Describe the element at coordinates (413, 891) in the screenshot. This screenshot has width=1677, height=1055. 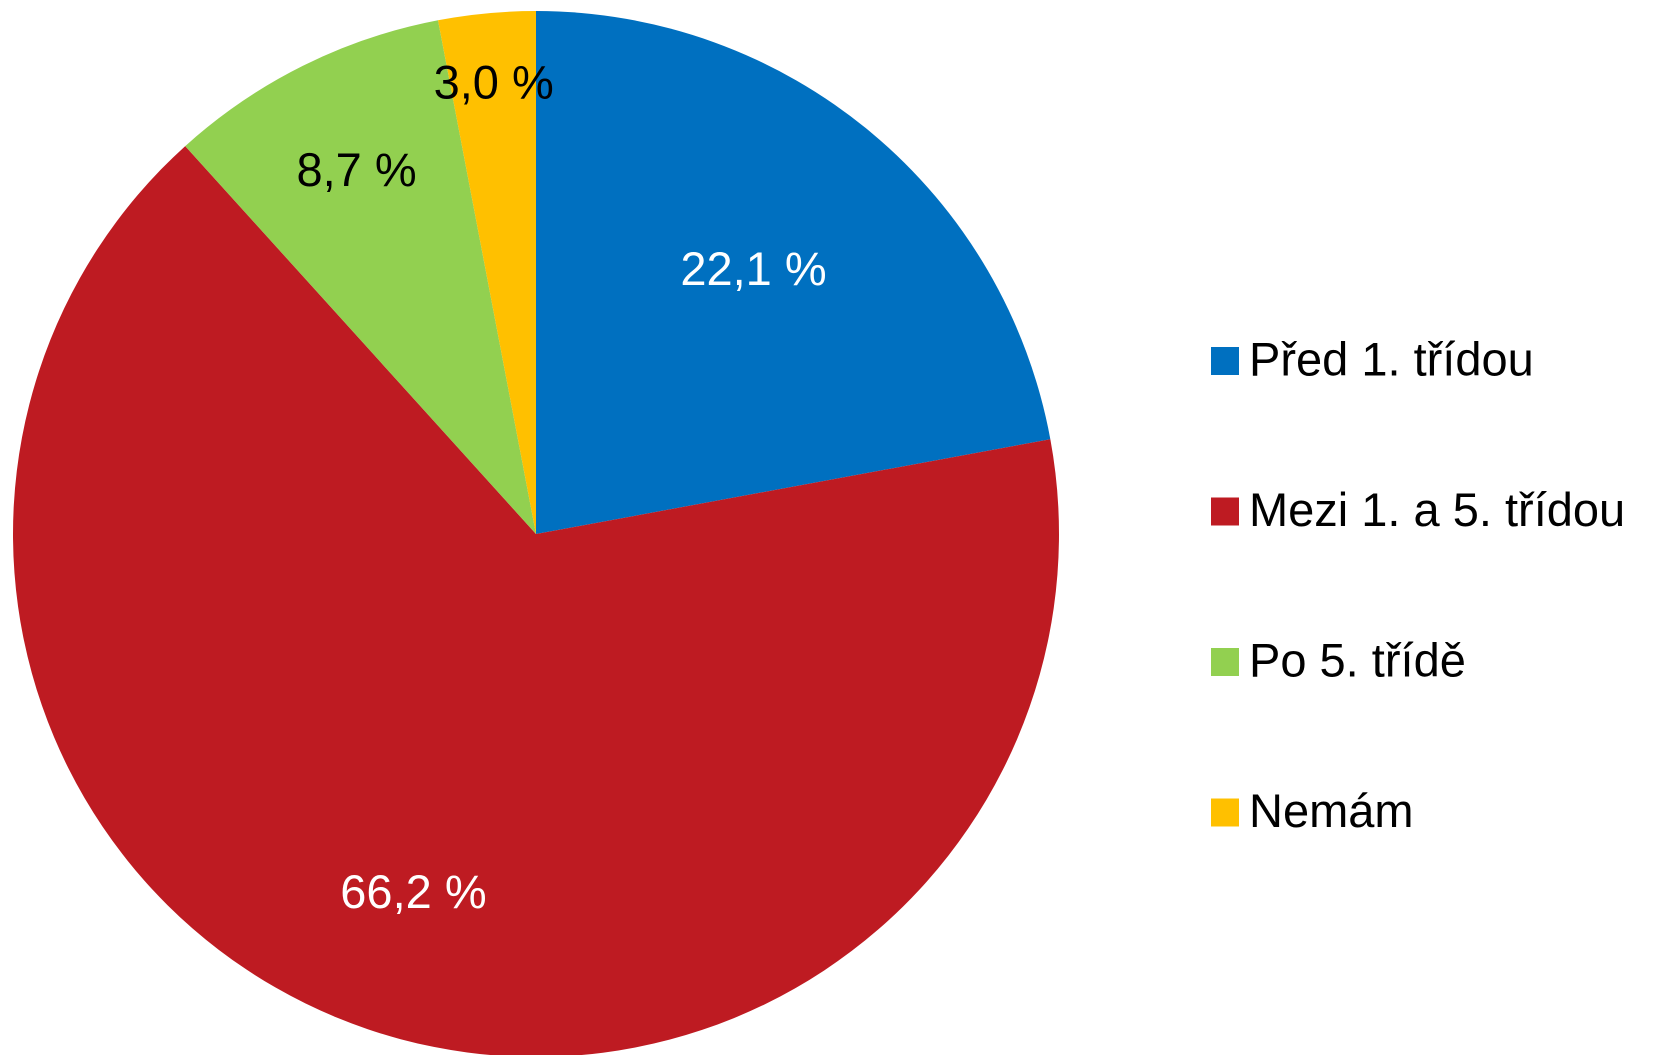
I see `data-label: 66,2 %` at that location.